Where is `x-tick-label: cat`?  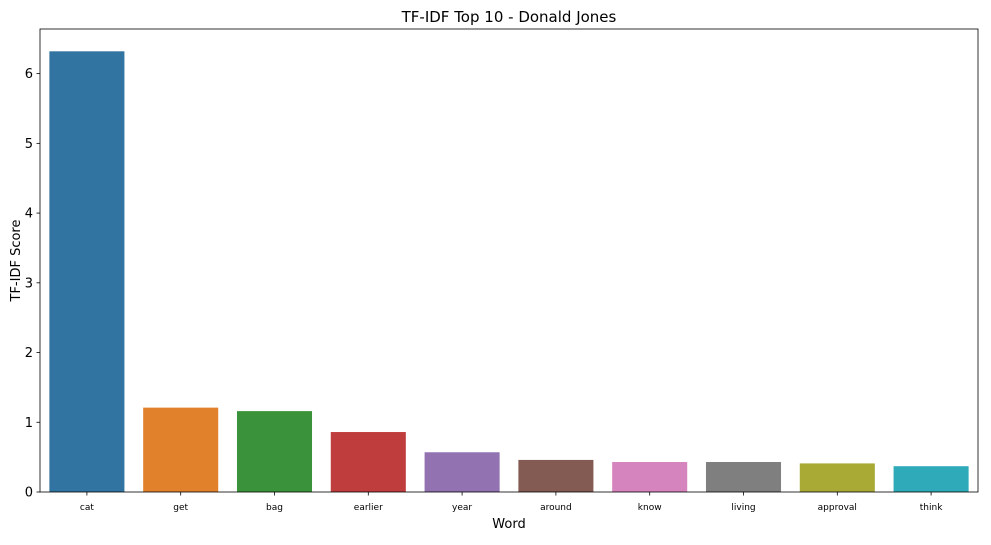 x-tick-label: cat is located at coordinates (87, 508).